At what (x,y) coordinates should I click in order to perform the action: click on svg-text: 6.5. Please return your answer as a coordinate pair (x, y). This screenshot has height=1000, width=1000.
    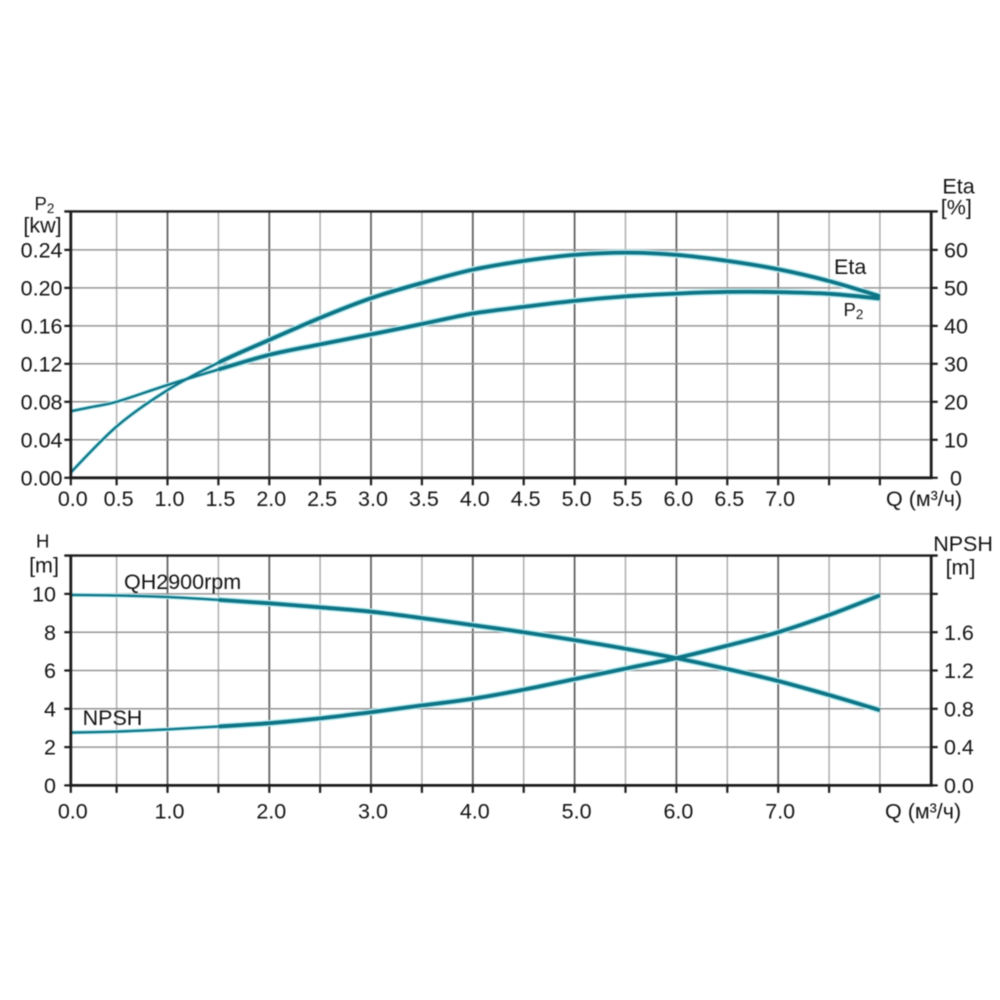
    Looking at the image, I should click on (729, 499).